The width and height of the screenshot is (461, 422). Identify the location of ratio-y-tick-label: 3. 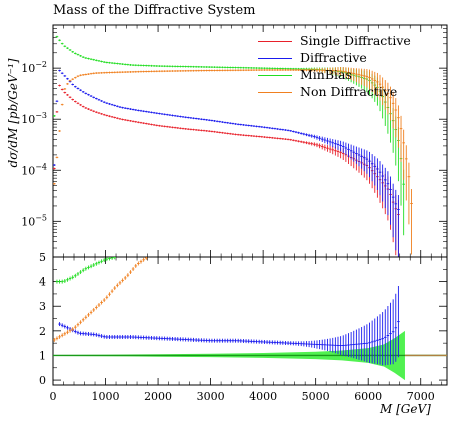
(42, 306).